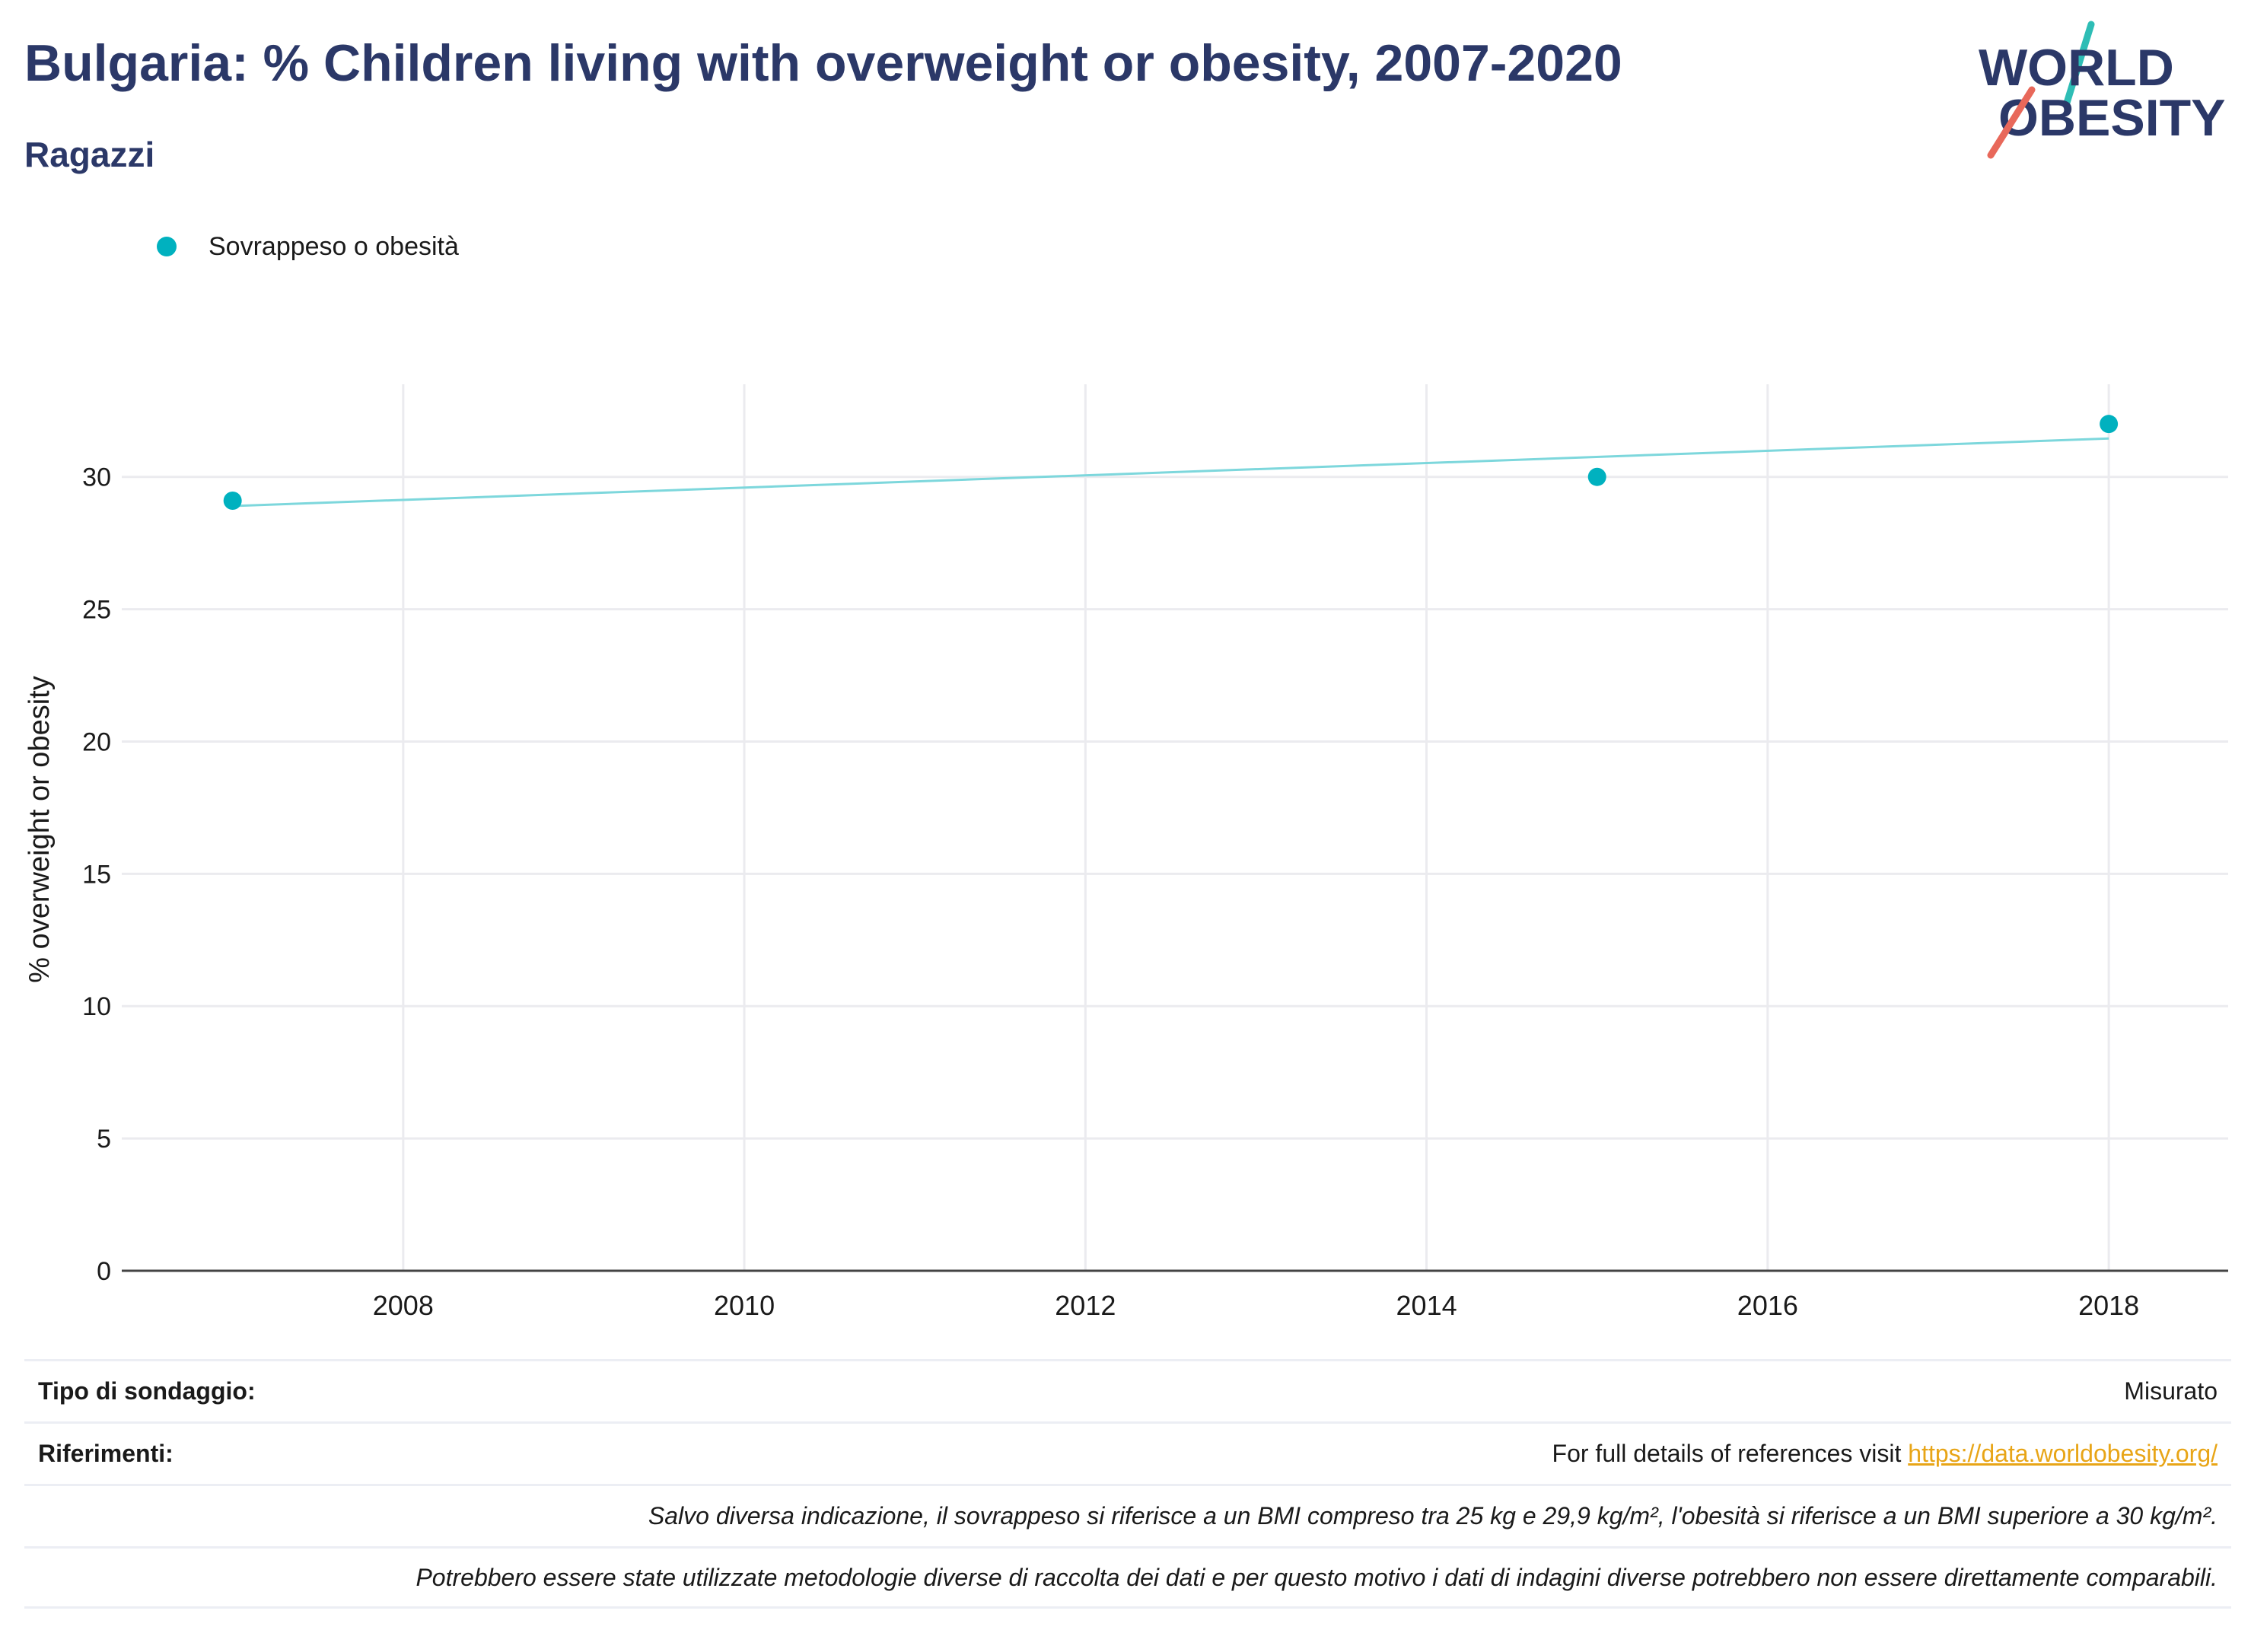  Describe the element at coordinates (104, 1139) in the screenshot. I see `y-tick-label: 5` at that location.